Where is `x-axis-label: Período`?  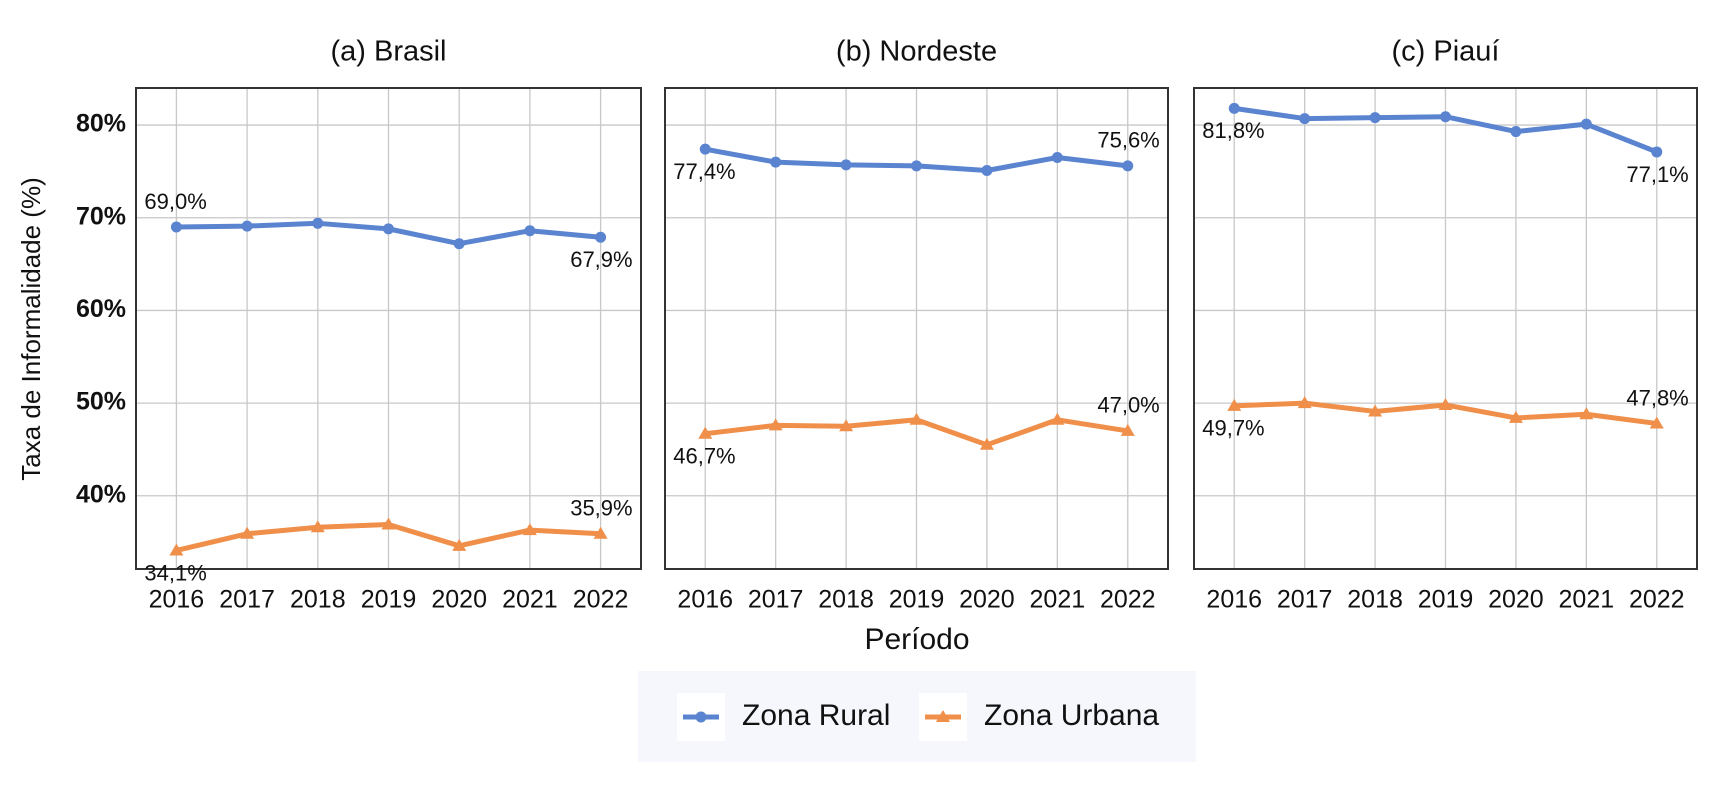
x-axis-label: Período is located at coordinates (916, 639).